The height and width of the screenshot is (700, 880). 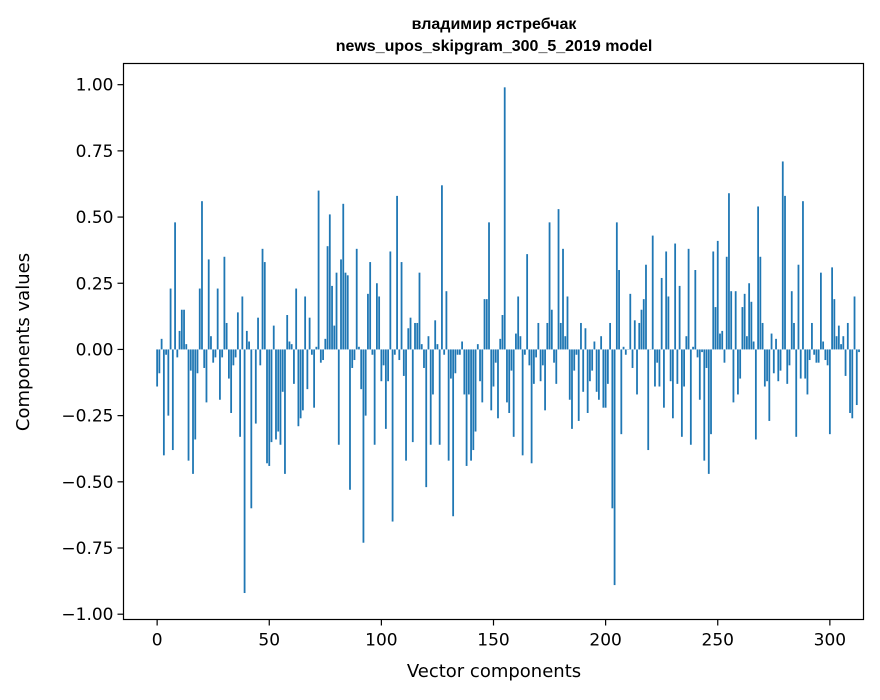 I want to click on chart-title-line2: news_upos_skipgram_300_5_2019 model, so click(x=494, y=46).